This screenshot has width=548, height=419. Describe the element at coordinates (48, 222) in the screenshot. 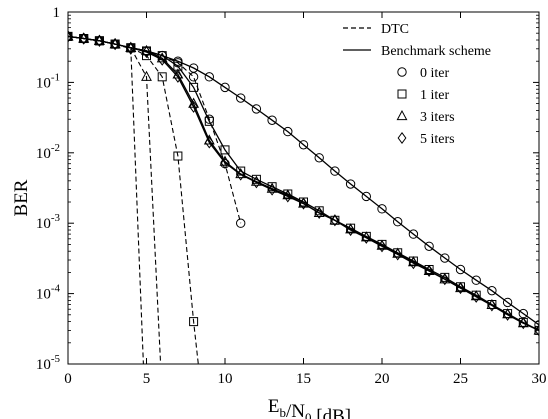

I see `y-tick-label: 10⁻³` at that location.